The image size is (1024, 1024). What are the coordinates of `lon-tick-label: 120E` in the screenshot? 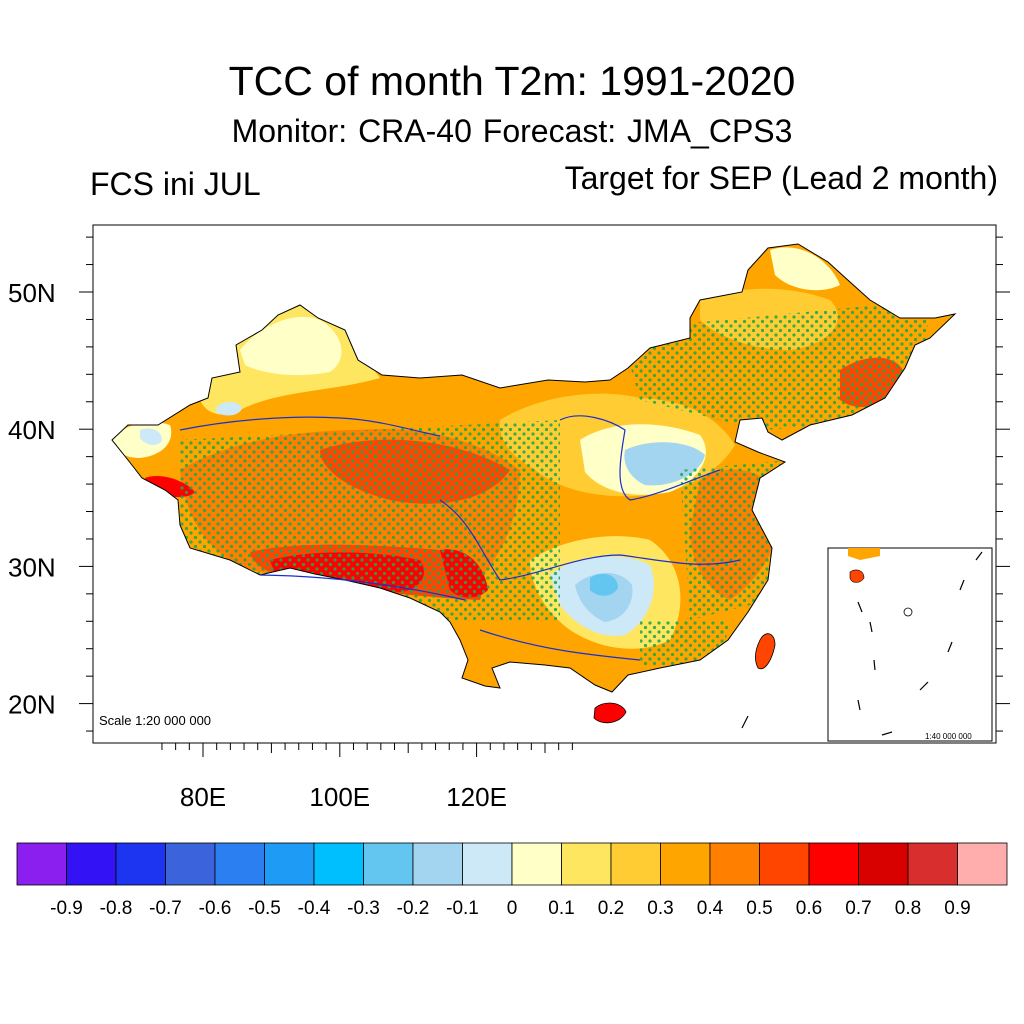 It's located at (476, 797).